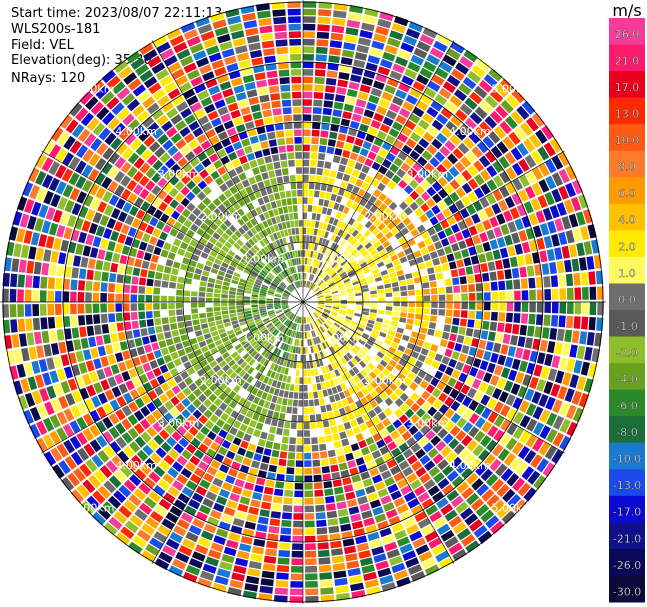 Image resolution: width=647 pixels, height=607 pixels. Describe the element at coordinates (626, 10) in the screenshot. I see `colorbar-unit: m/s` at that location.